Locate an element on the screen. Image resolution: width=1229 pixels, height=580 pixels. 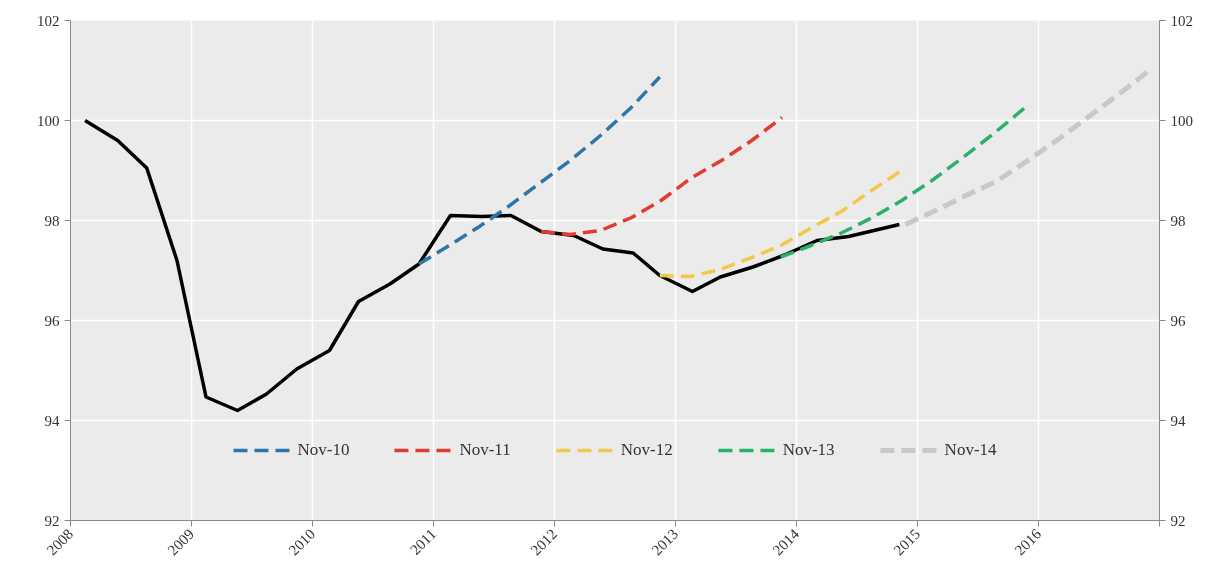
y2-tick-label: 100 is located at coordinates (1181, 120).